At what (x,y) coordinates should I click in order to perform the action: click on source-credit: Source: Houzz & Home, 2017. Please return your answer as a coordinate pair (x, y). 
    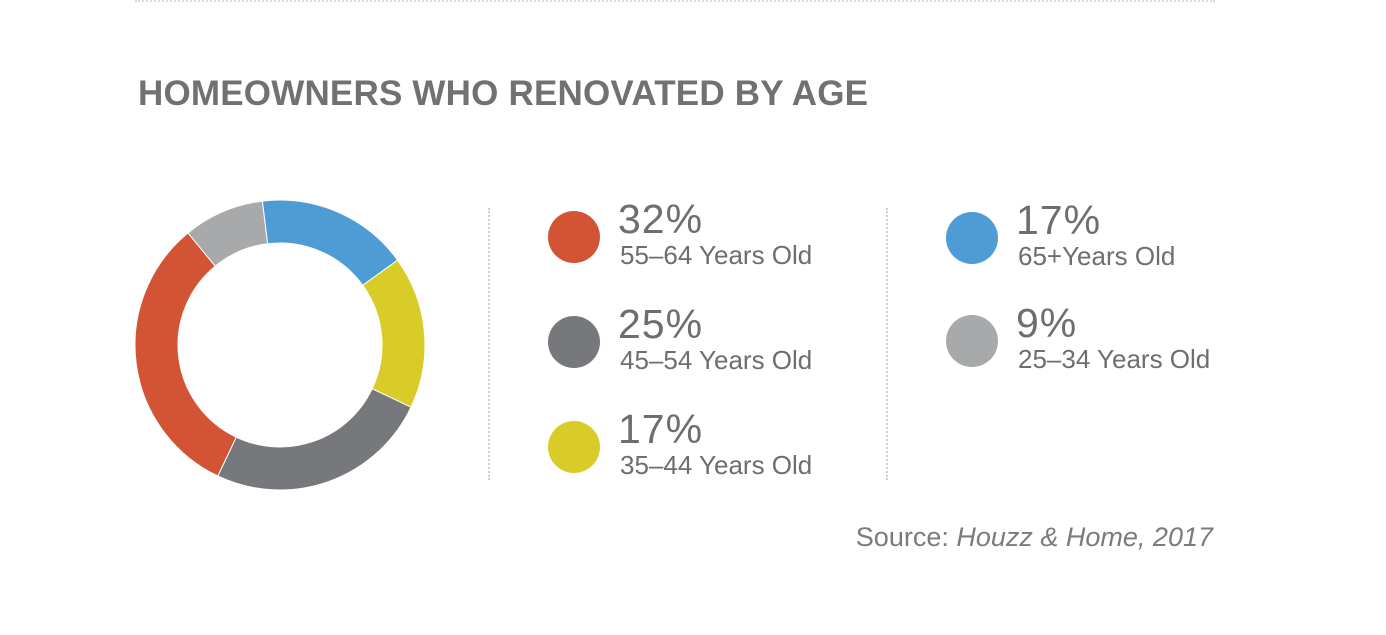
    Looking at the image, I should click on (1034, 537).